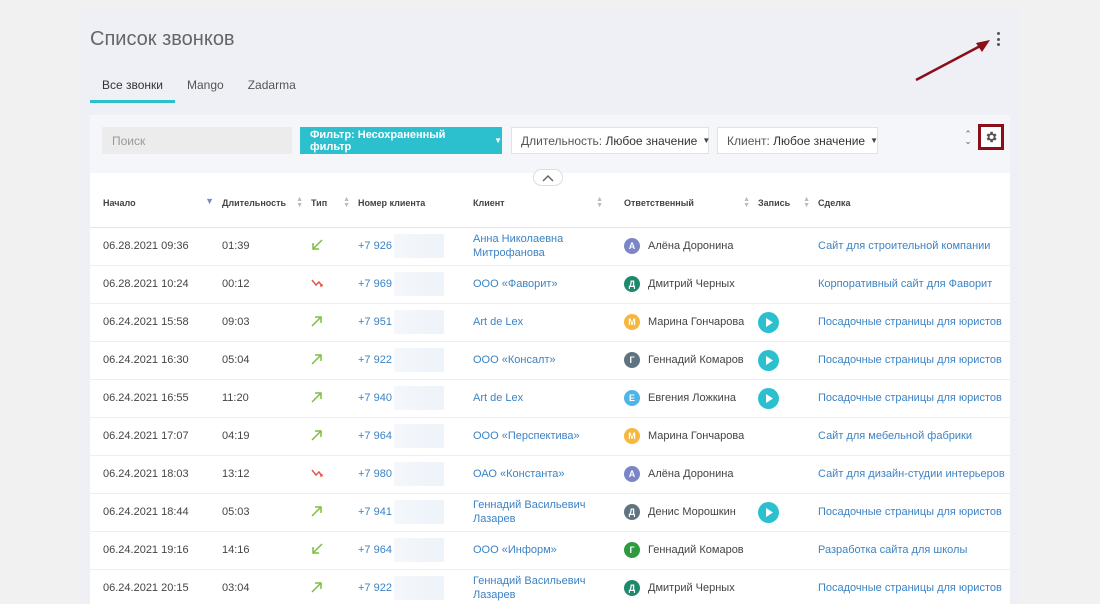  What do you see at coordinates (197, 140) in the screenshot?
I see `search-input` at bounding box center [197, 140].